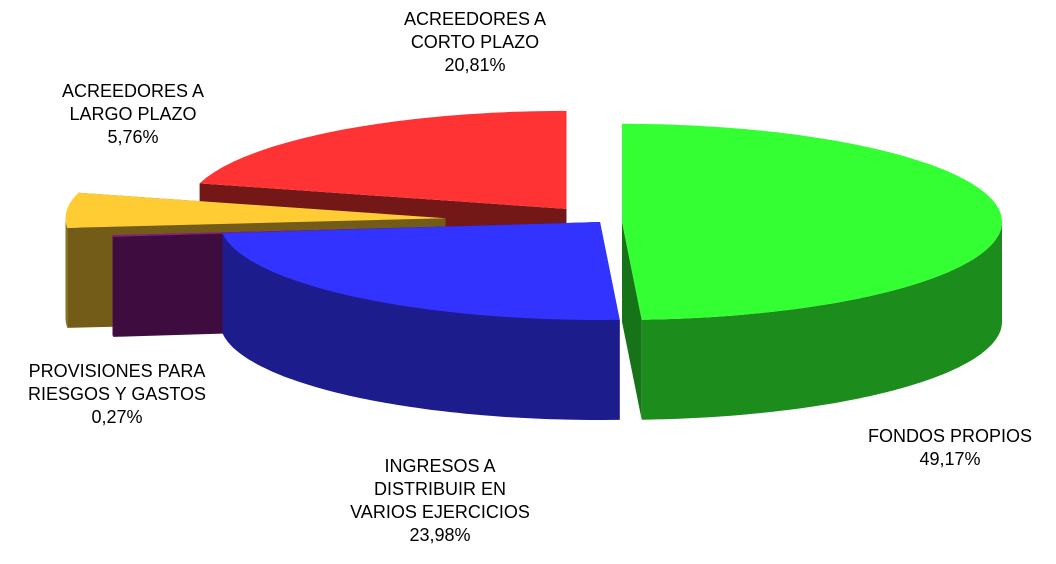 The height and width of the screenshot is (564, 1056). Describe the element at coordinates (632, 320) in the screenshot. I see `slice-side` at that location.